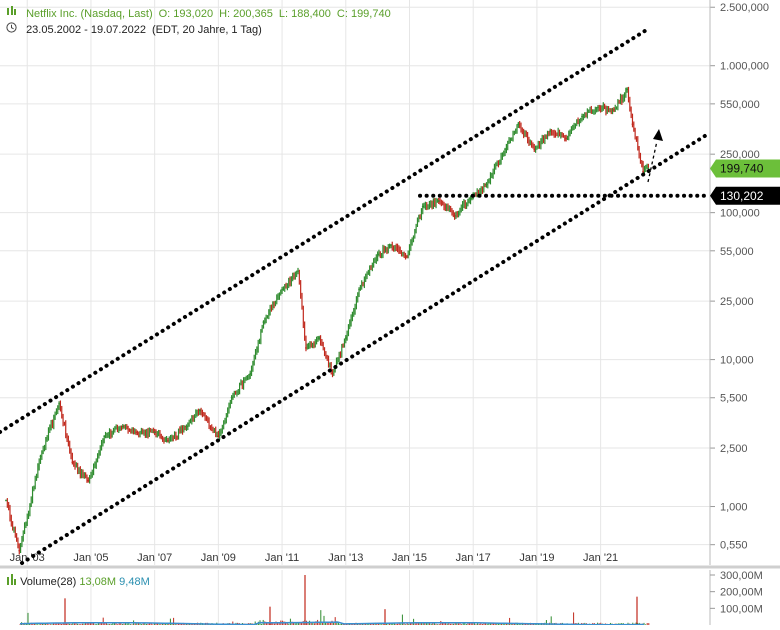 The width and height of the screenshot is (780, 630). I want to click on volume-chart-icon, so click(13, 581).